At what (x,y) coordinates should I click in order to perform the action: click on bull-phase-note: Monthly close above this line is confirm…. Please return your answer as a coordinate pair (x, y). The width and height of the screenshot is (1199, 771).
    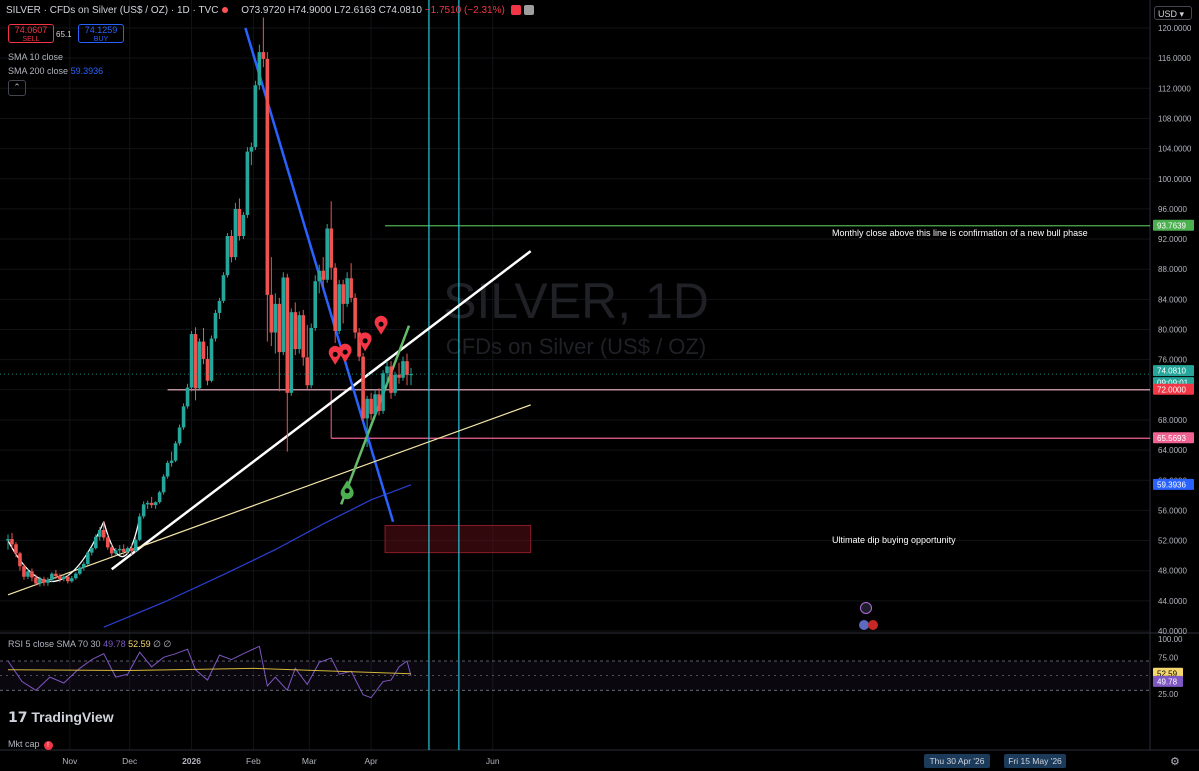
    Looking at the image, I should click on (960, 233).